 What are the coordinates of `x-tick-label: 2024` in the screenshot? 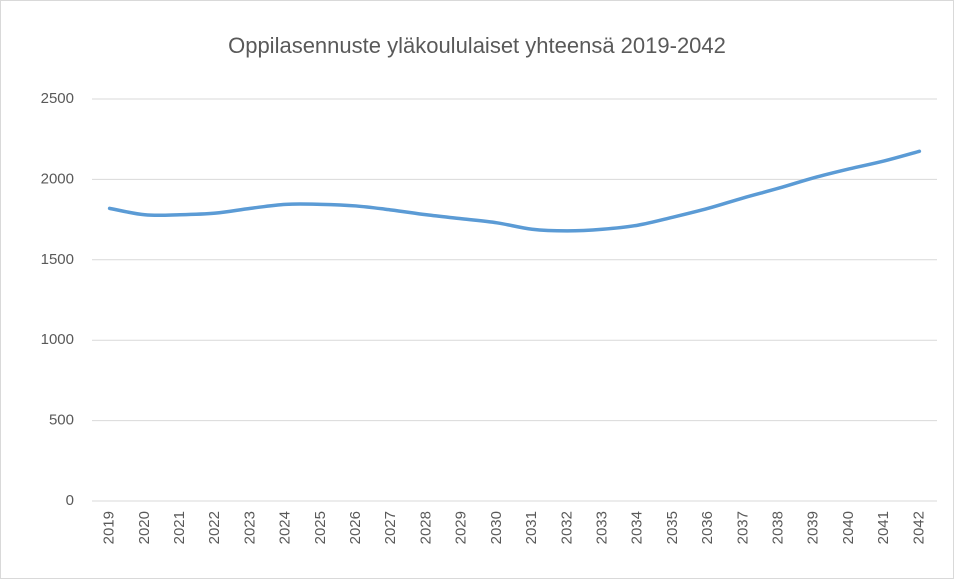 It's located at (285, 527).